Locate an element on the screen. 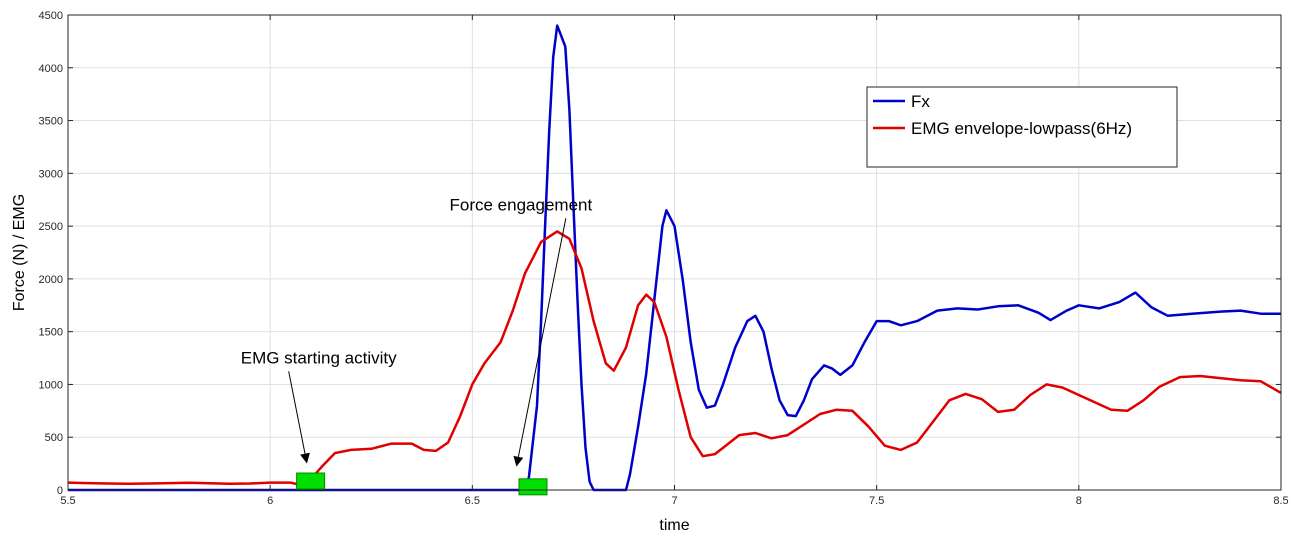  x-tick-label-6: 8.5 is located at coordinates (1280, 501).